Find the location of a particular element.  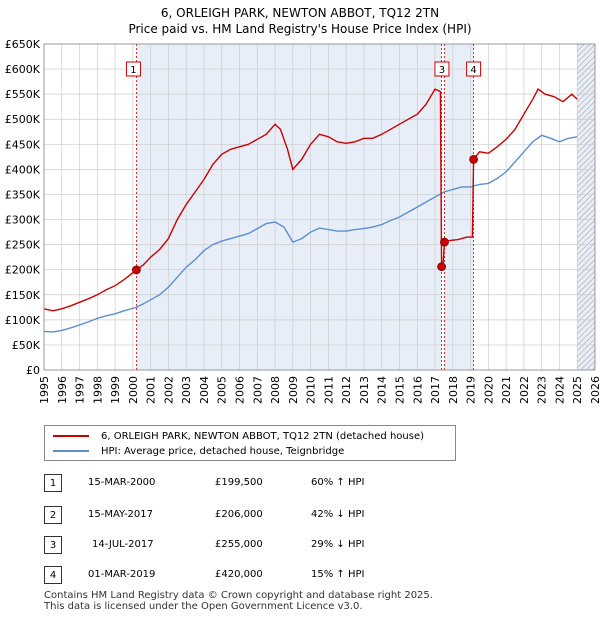

x-tick-label: 2023 is located at coordinates (542, 390).